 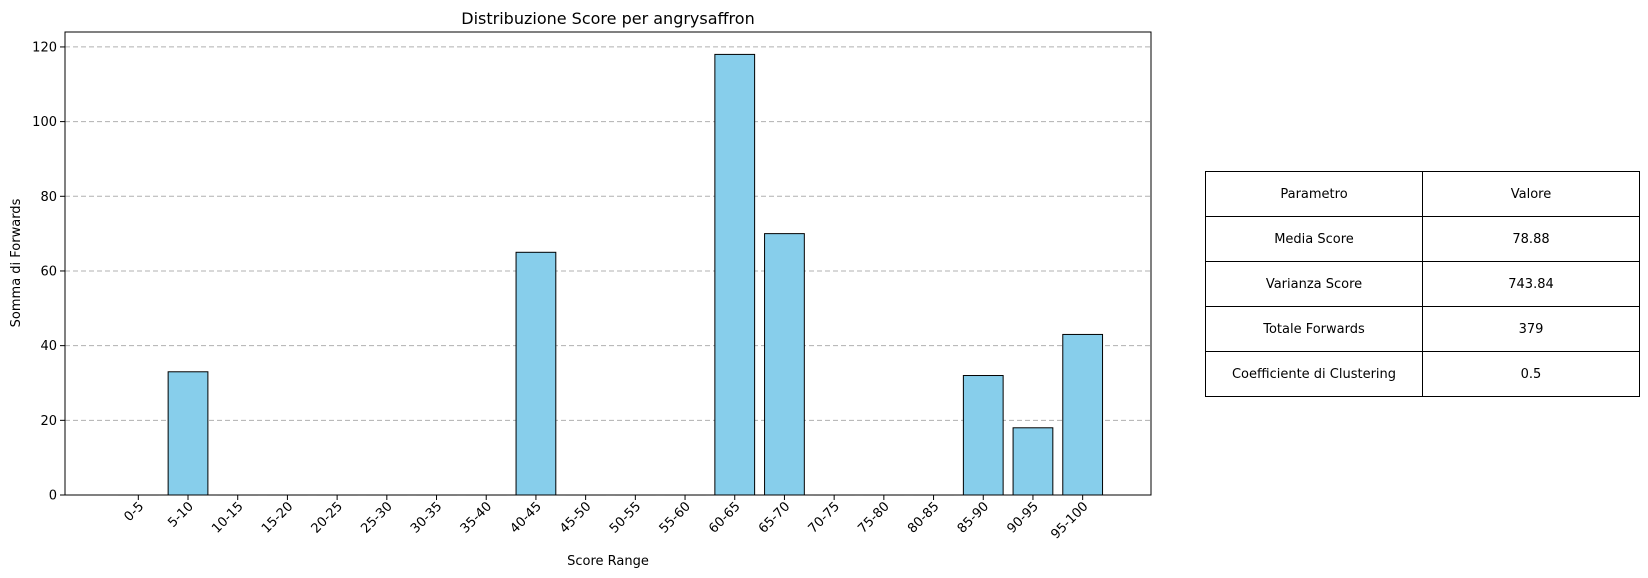 I want to click on y-tick-label: 120, so click(x=44, y=47).